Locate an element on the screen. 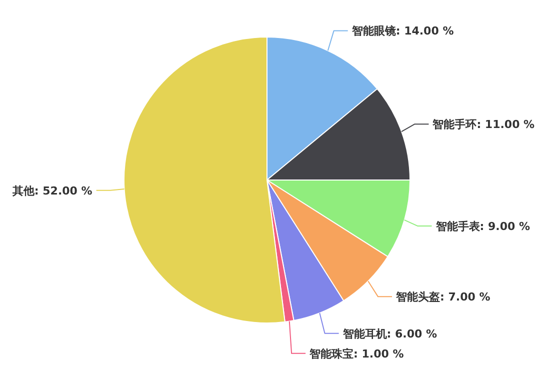 The height and width of the screenshot is (388, 543). slice-label: 智能眼镜: 14.00 % is located at coordinates (402, 31).